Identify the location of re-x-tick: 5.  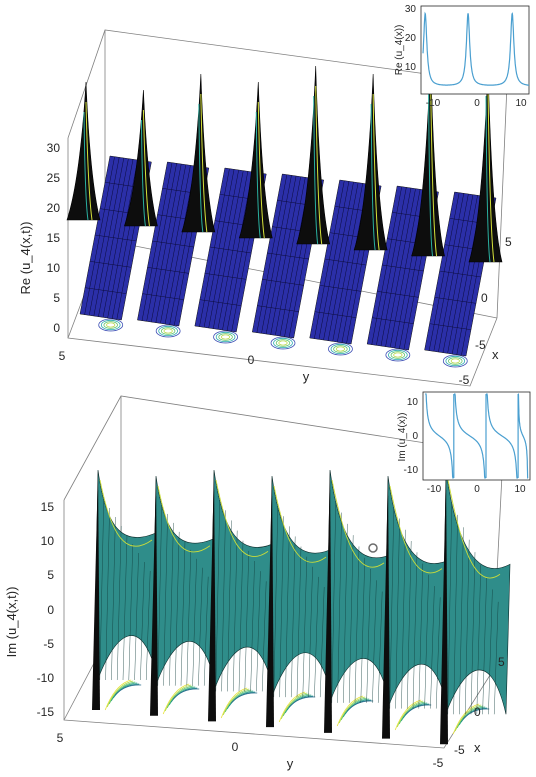
(508, 242).